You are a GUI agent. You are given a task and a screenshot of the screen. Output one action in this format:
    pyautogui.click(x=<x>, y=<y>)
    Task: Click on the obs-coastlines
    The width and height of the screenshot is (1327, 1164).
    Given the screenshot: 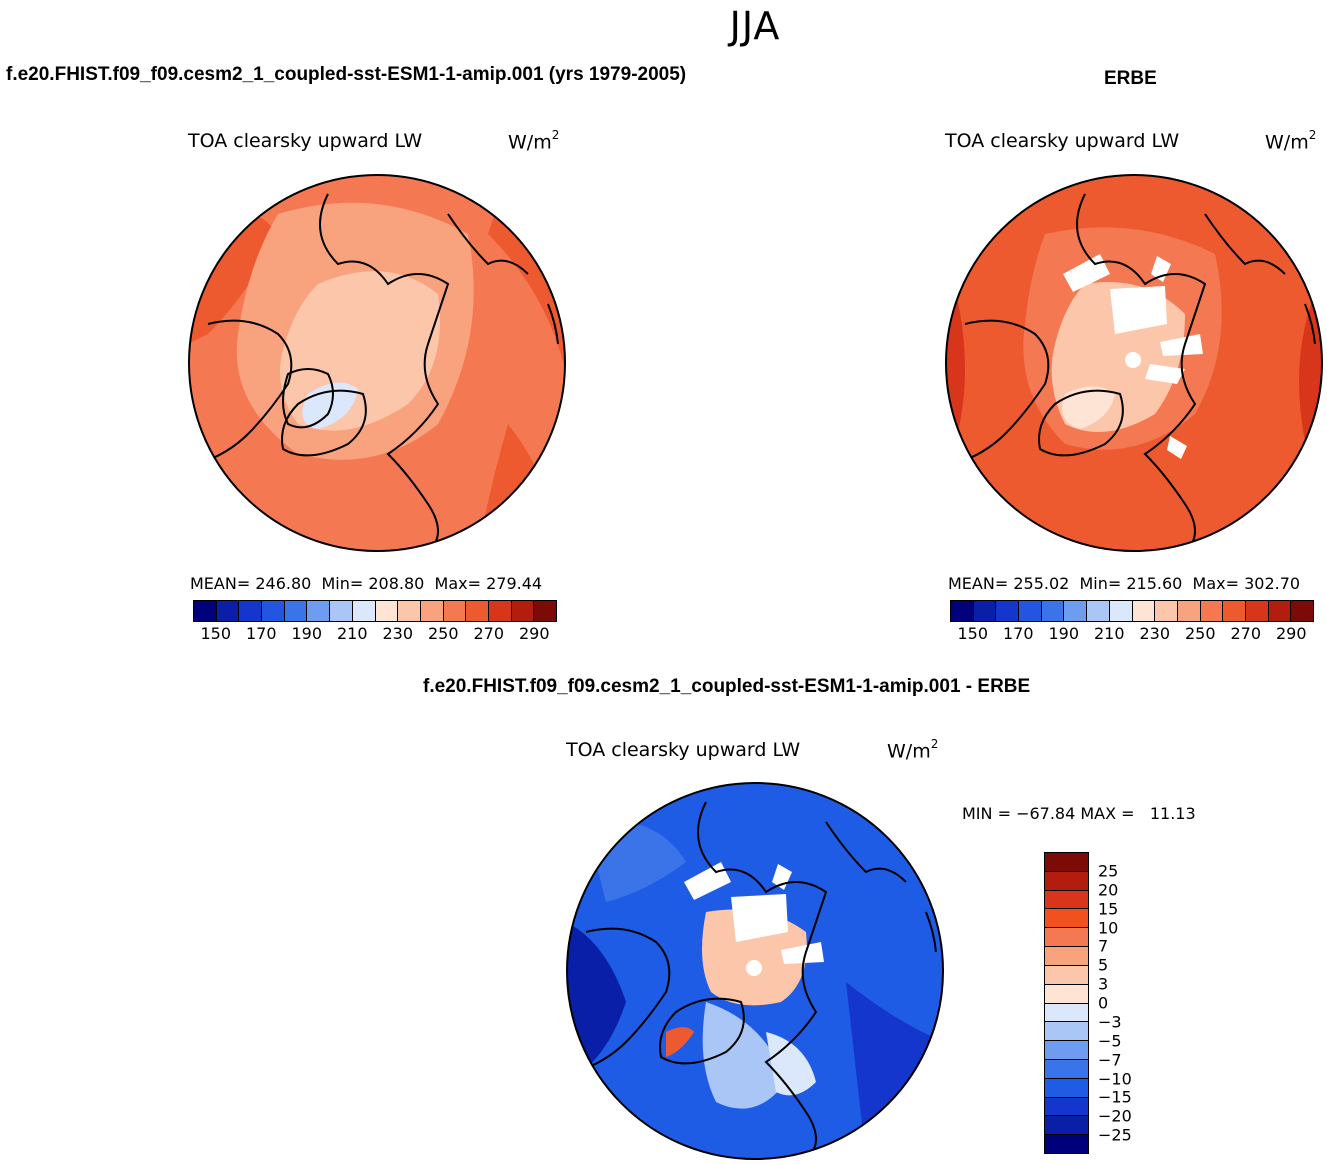 What is the action you would take?
    pyautogui.click(x=1135, y=372)
    